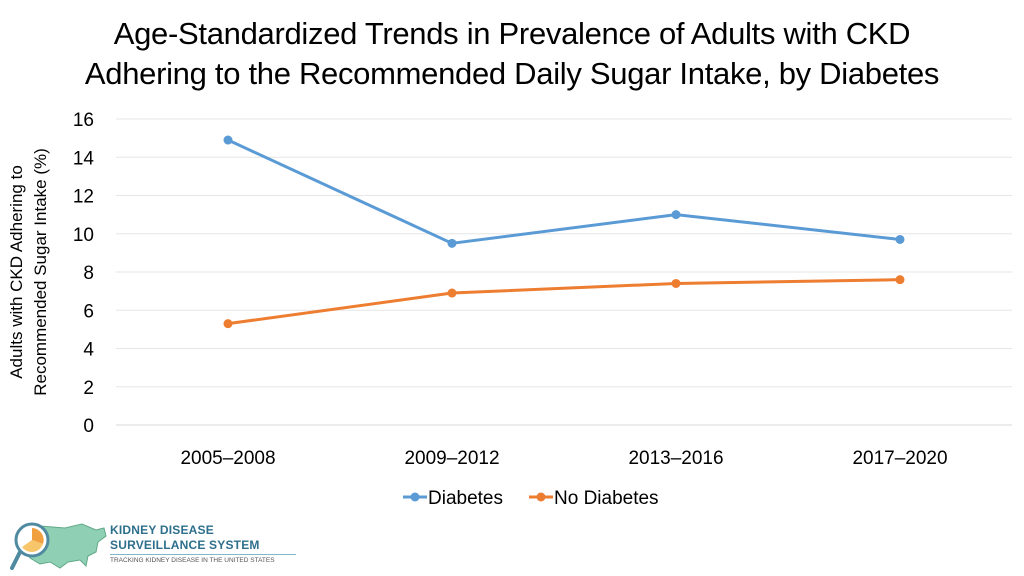  What do you see at coordinates (58, 546) in the screenshot?
I see `us-map-logo-icon` at bounding box center [58, 546].